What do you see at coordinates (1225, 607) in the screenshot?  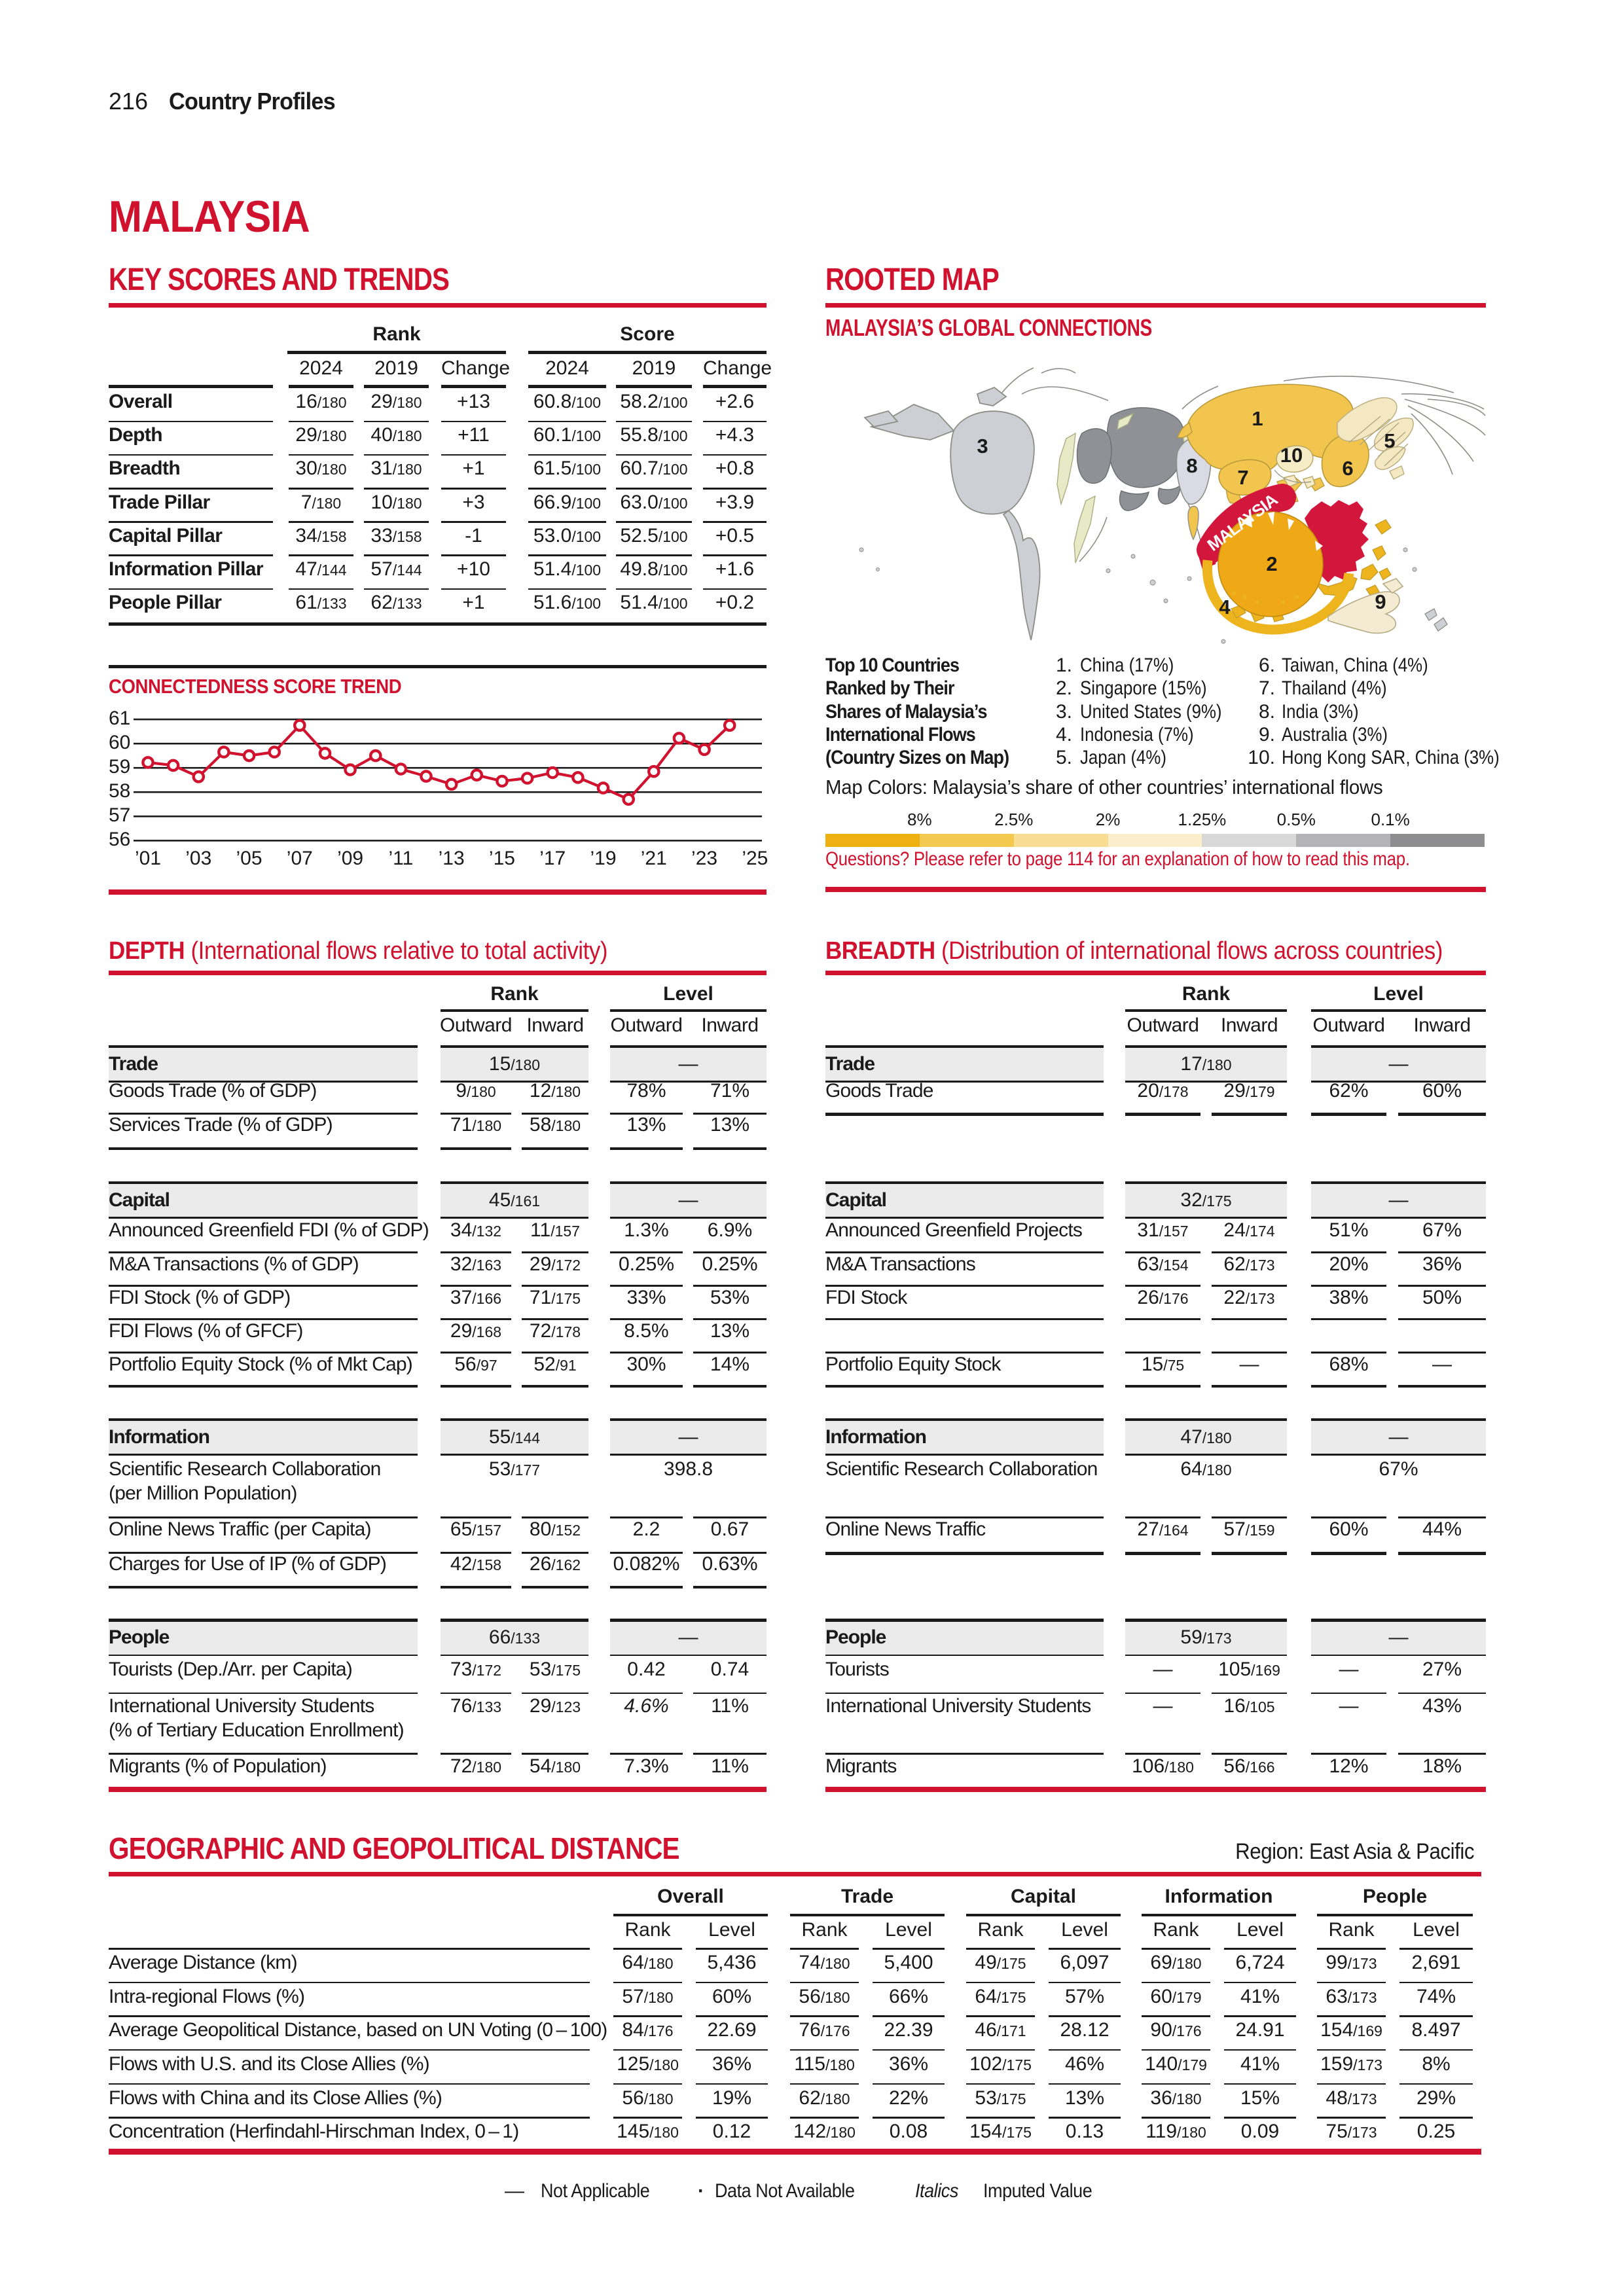 I see `svg-text: 4` at bounding box center [1225, 607].